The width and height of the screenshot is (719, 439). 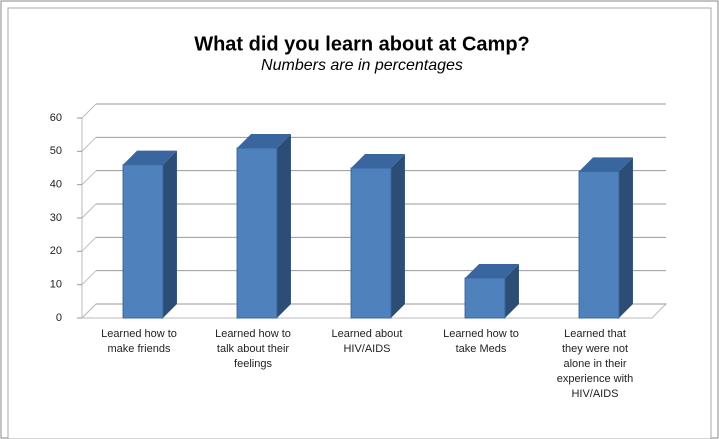 What do you see at coordinates (362, 44) in the screenshot?
I see `chart-title: What did you learn about at Camp?` at bounding box center [362, 44].